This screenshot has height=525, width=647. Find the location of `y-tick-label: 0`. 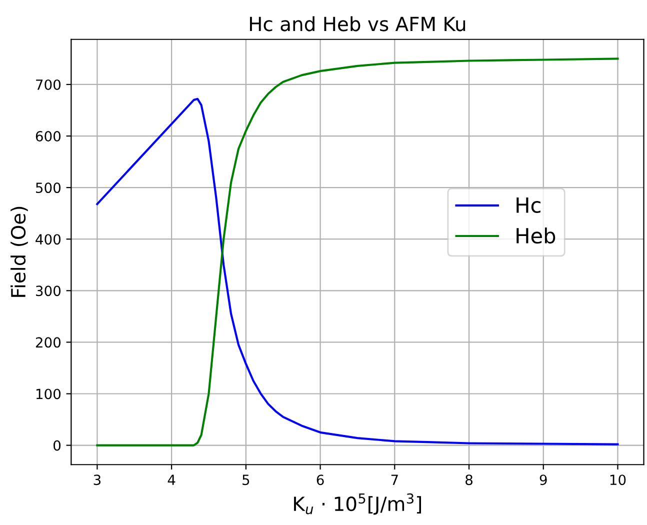

y-tick-label: 0 is located at coordinates (57, 445).